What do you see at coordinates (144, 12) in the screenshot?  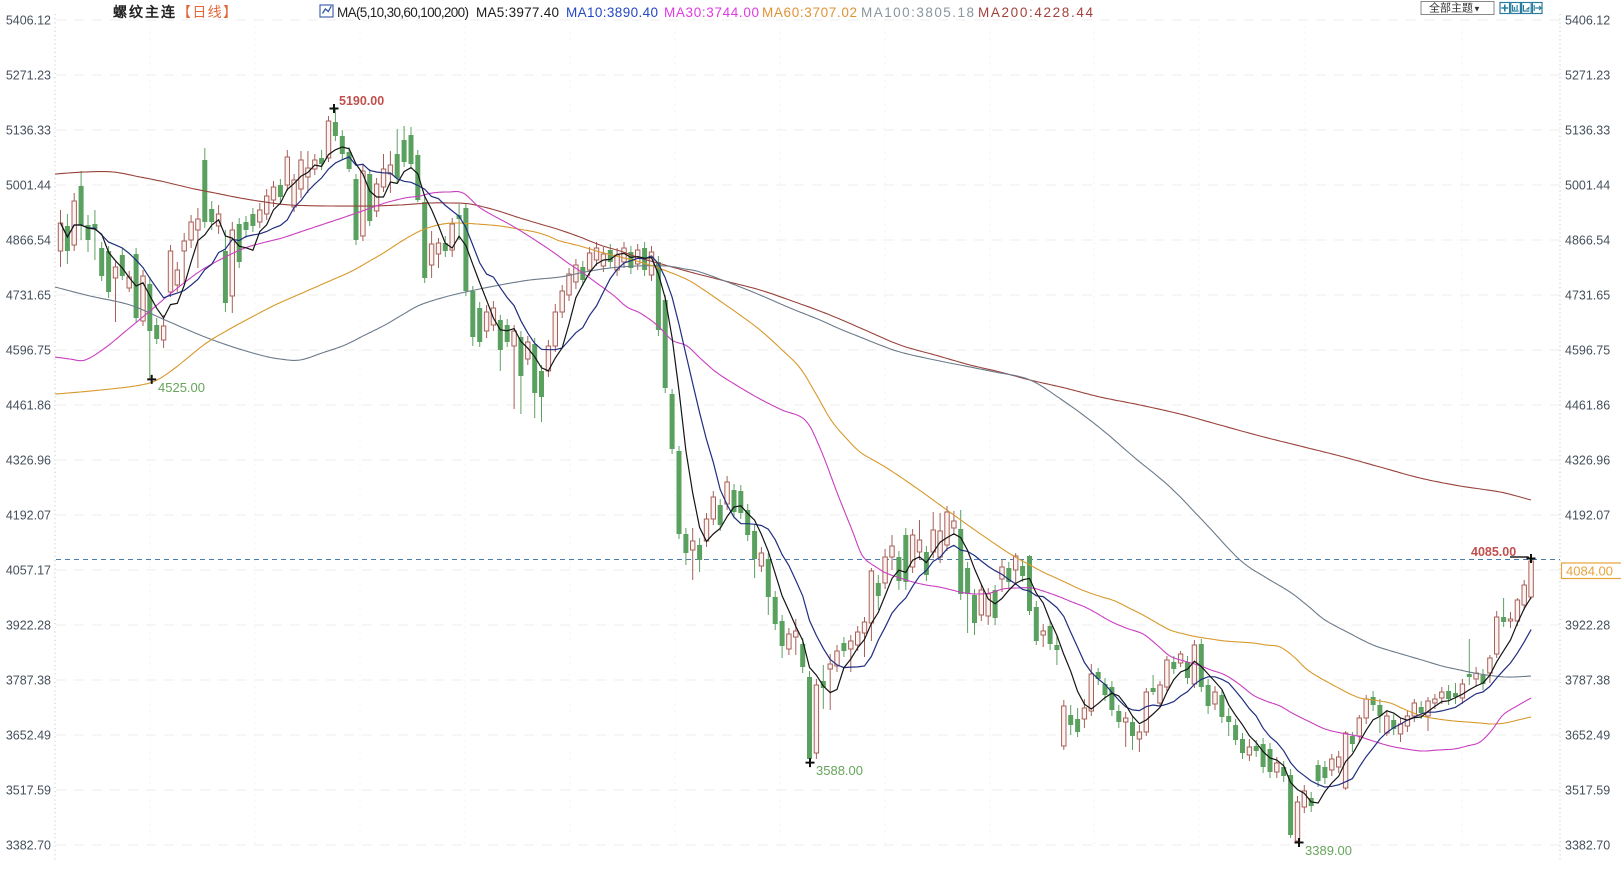 I see `svg-text: 螺纹主连` at bounding box center [144, 12].